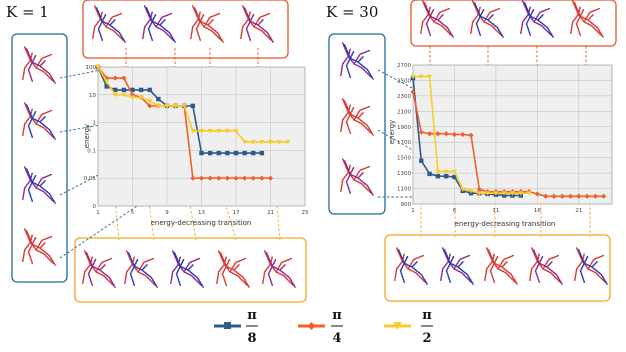  What do you see at coordinates (201, 223) in the screenshot?
I see `x-axis-label: energy-decreasing transition` at bounding box center [201, 223].